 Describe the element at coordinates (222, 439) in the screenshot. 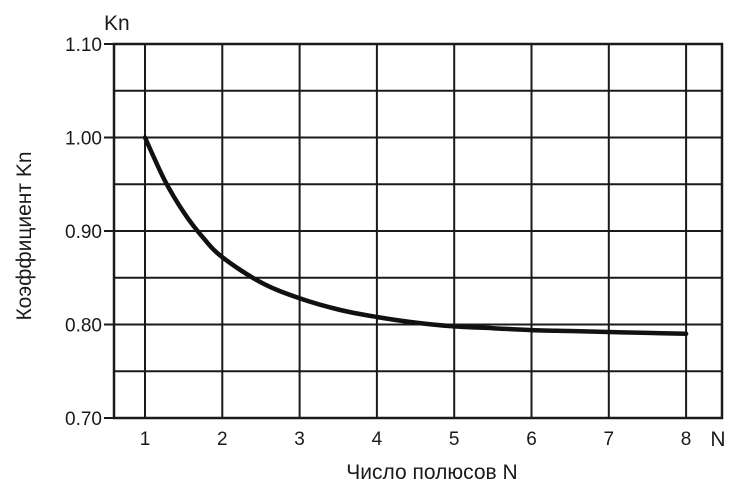

I see `x-tick-label: 2` at that location.